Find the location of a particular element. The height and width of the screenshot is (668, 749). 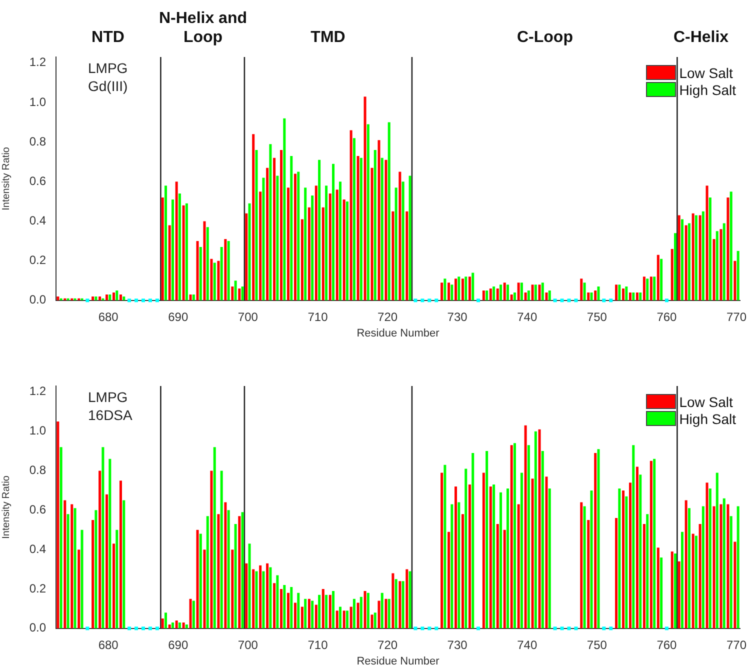

y-tick-label: 1.2 is located at coordinates (37, 391).